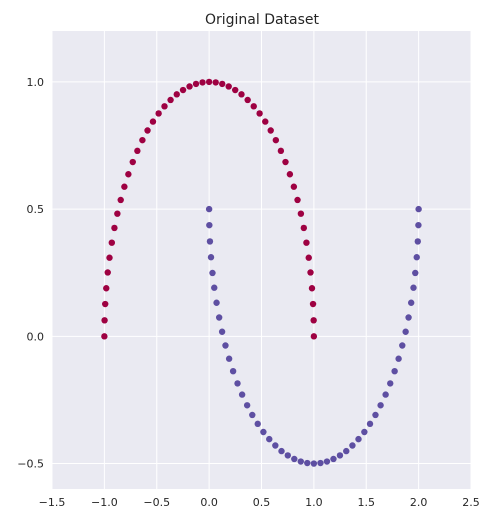 This screenshot has width=500, height=531. I want to click on x-tick-label: 0.0, so click(209, 502).